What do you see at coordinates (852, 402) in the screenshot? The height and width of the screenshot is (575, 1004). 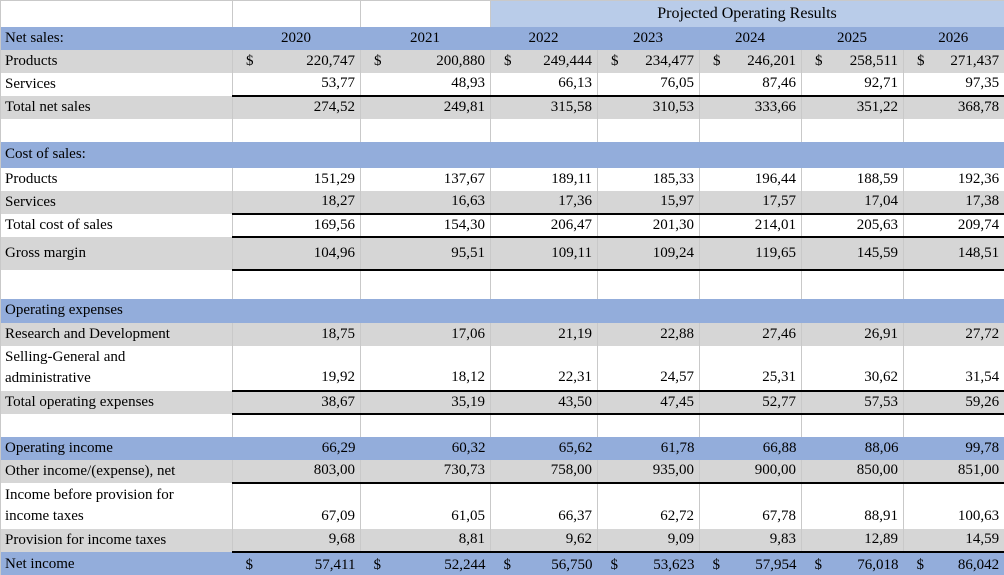 I see `cell: 57,53` at bounding box center [852, 402].